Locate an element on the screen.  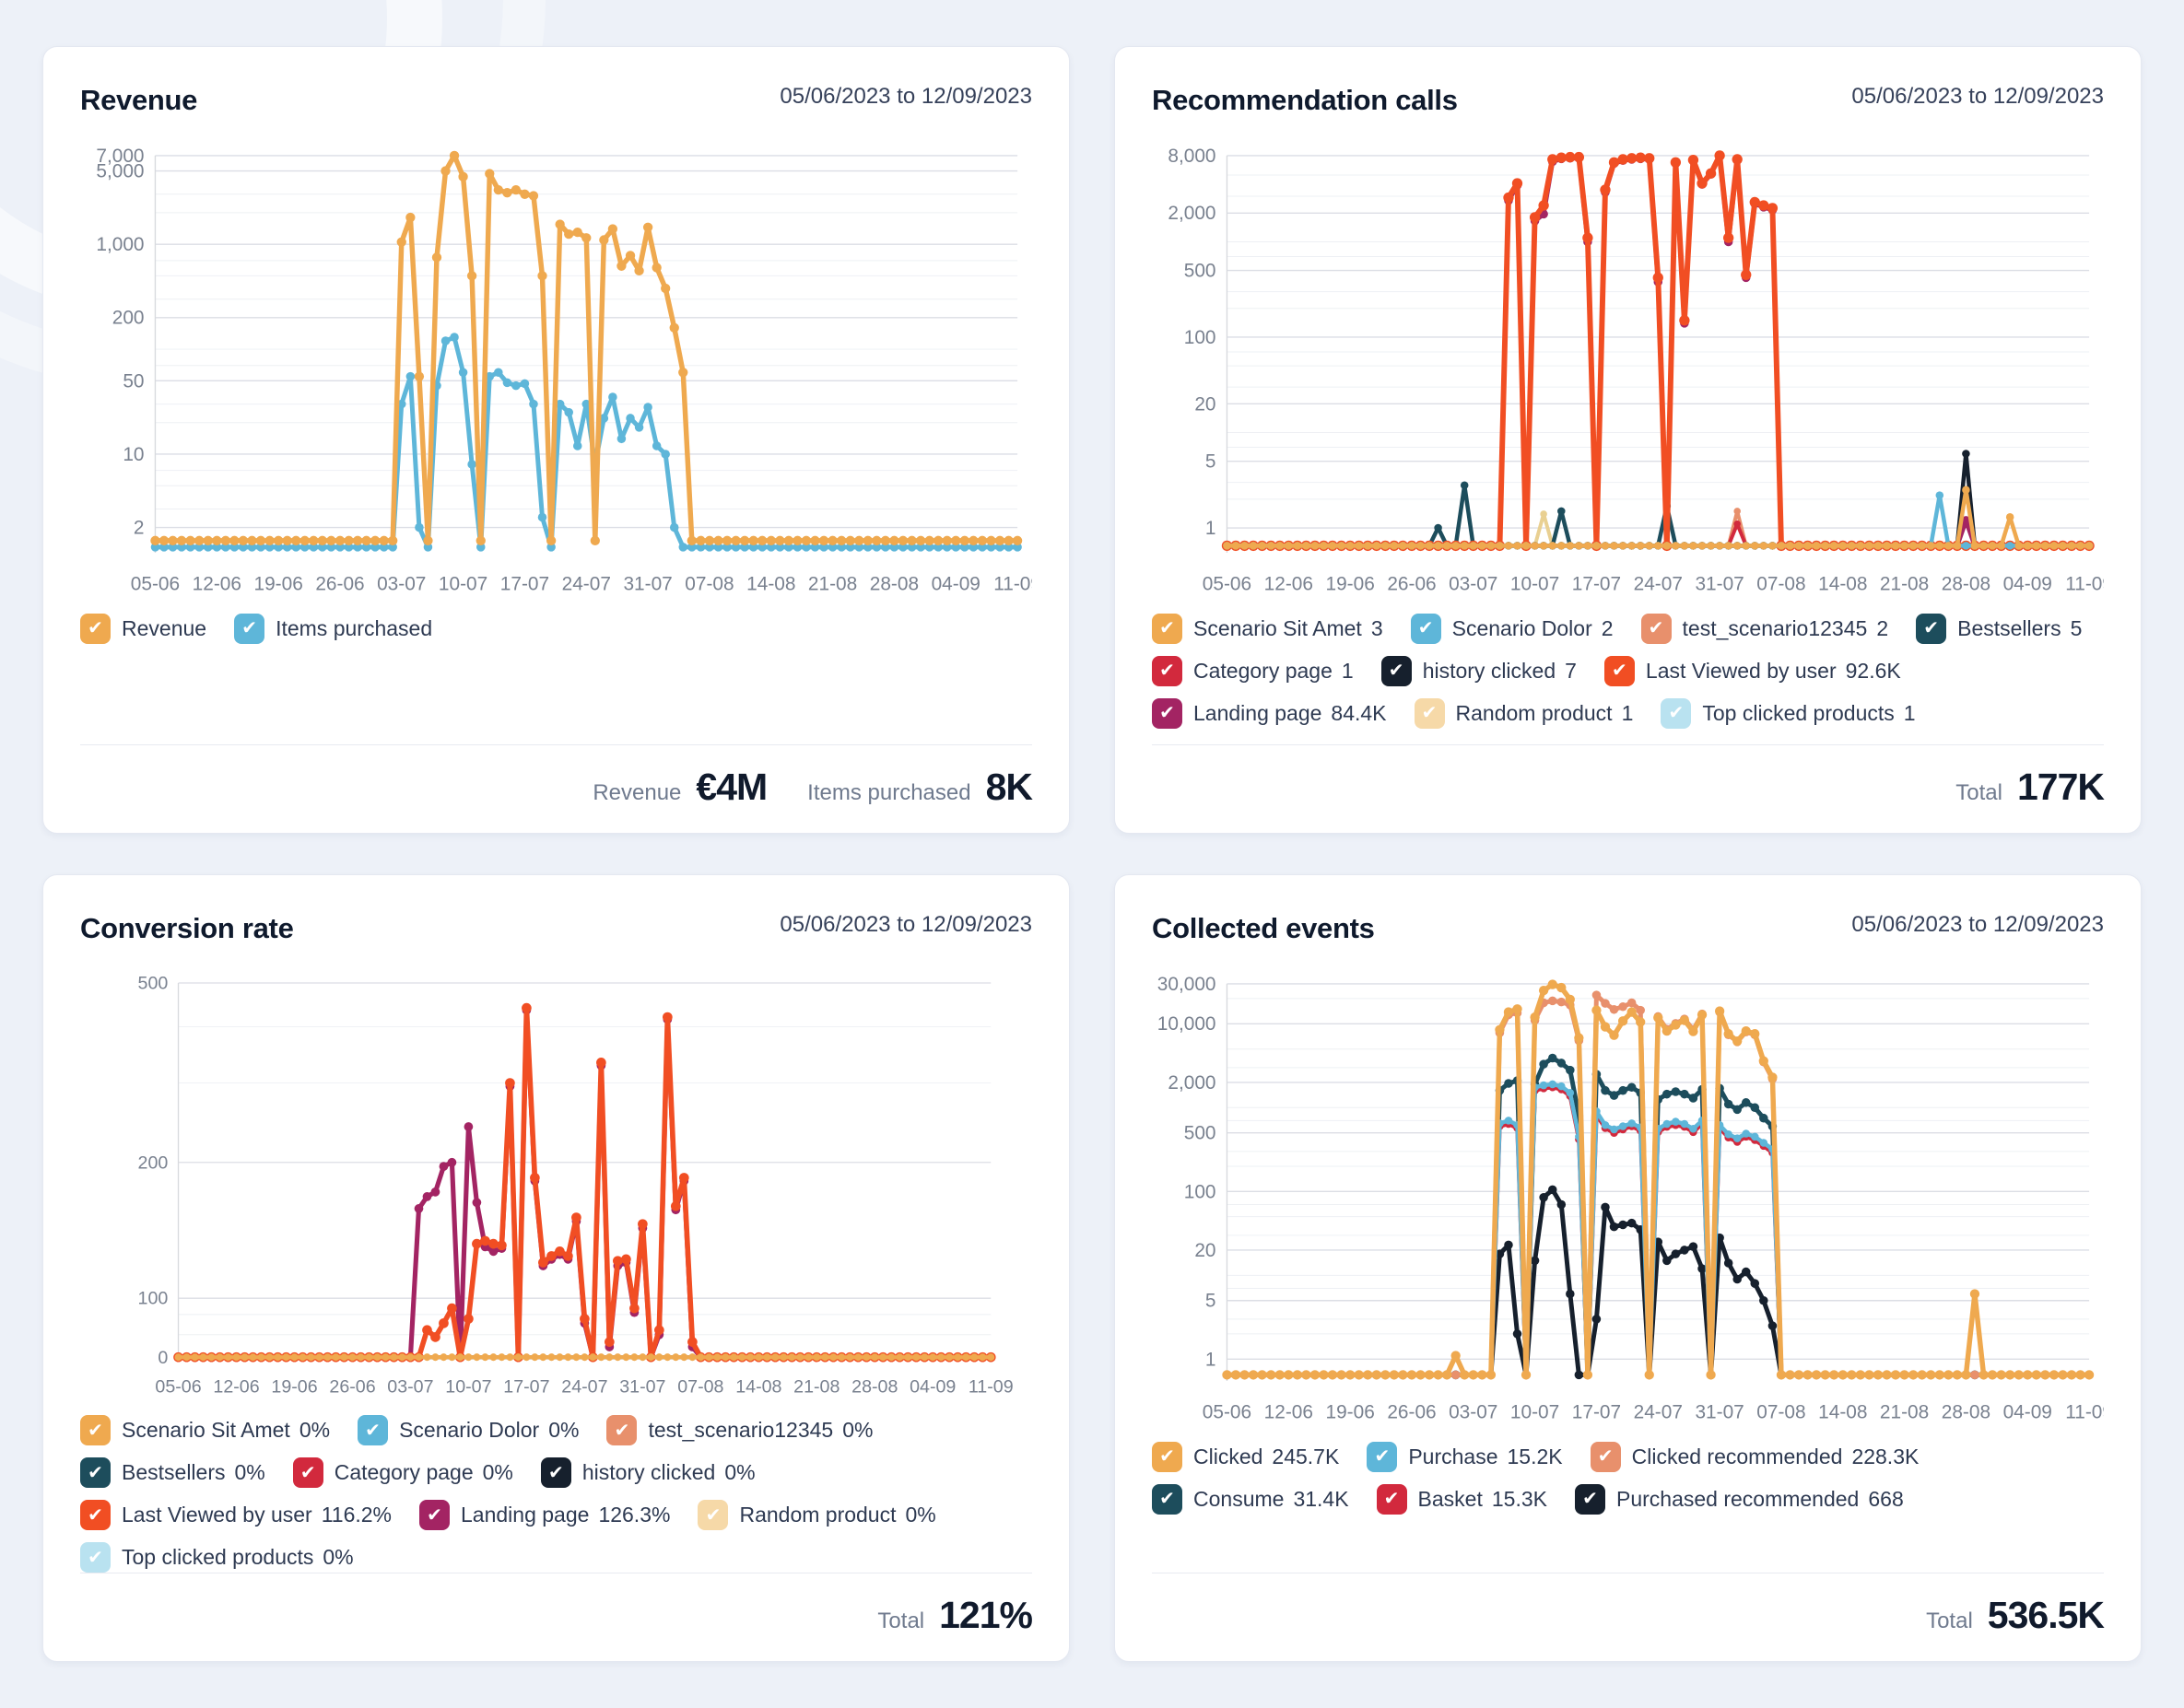
series-line-purchased-recommended is located at coordinates (1658, 1282).